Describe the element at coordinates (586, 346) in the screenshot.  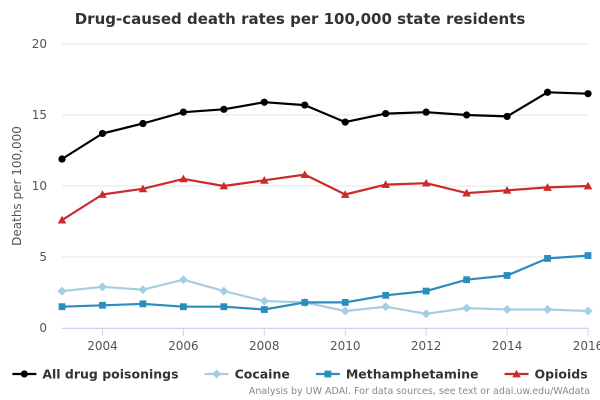
I see `x-tick-label: 2016` at that location.